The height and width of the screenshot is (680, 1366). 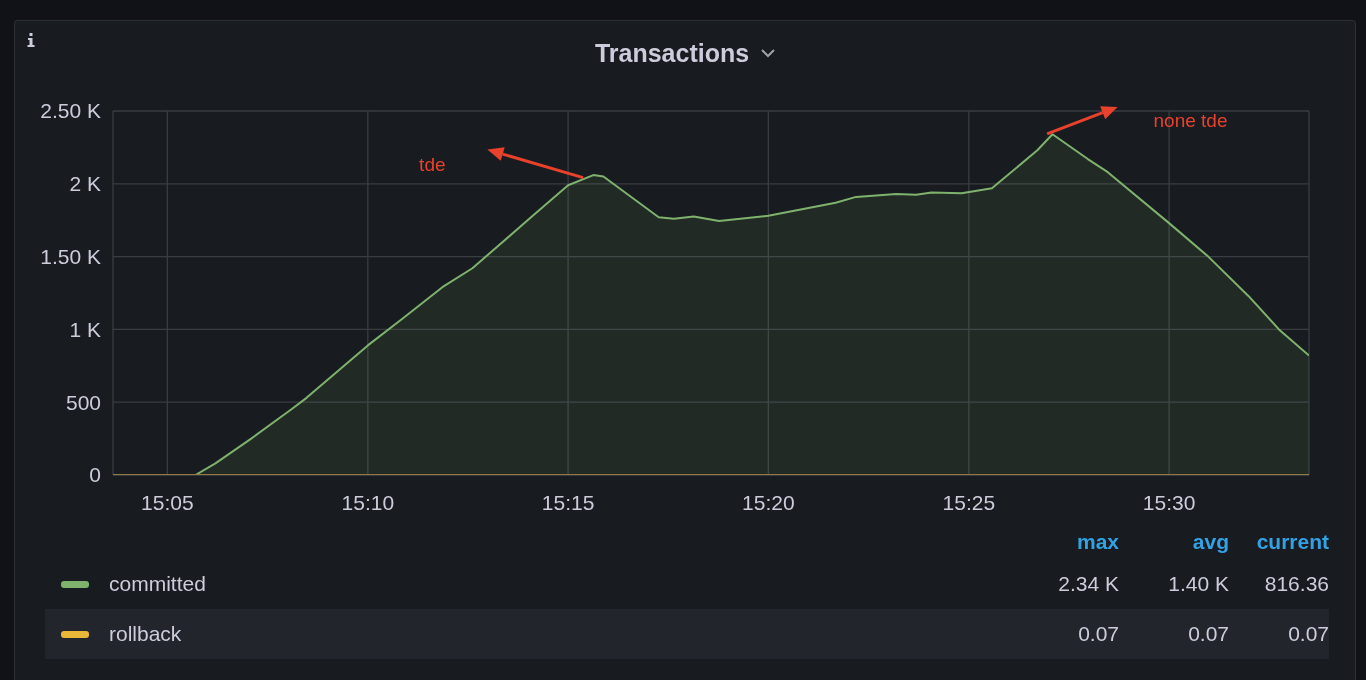 I want to click on x-tick-label: 15:30, so click(x=1169, y=502).